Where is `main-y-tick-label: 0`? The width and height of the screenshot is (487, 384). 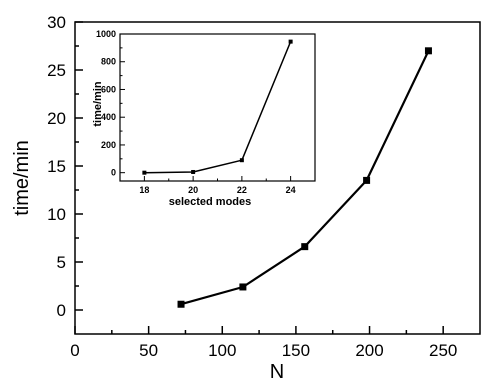
main-y-tick-label: 0 is located at coordinates (61, 310).